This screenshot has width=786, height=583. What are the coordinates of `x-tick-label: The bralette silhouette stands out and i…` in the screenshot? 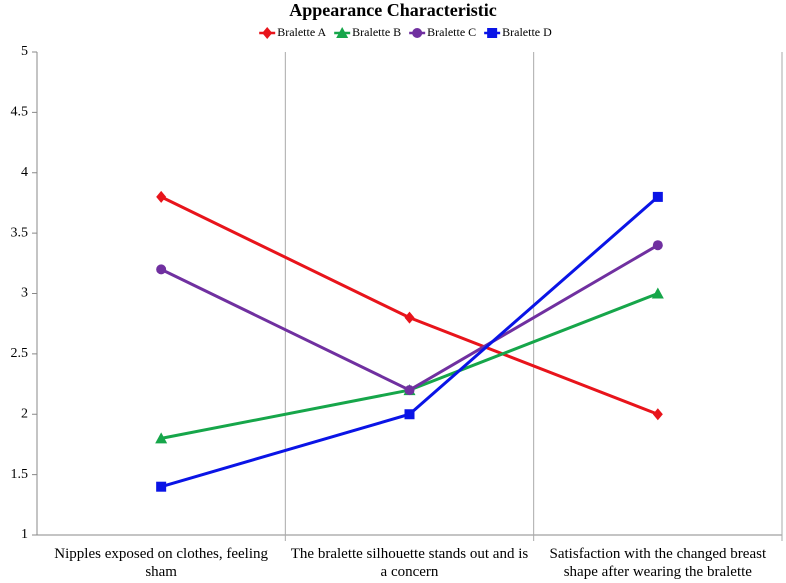 It's located at (409, 563).